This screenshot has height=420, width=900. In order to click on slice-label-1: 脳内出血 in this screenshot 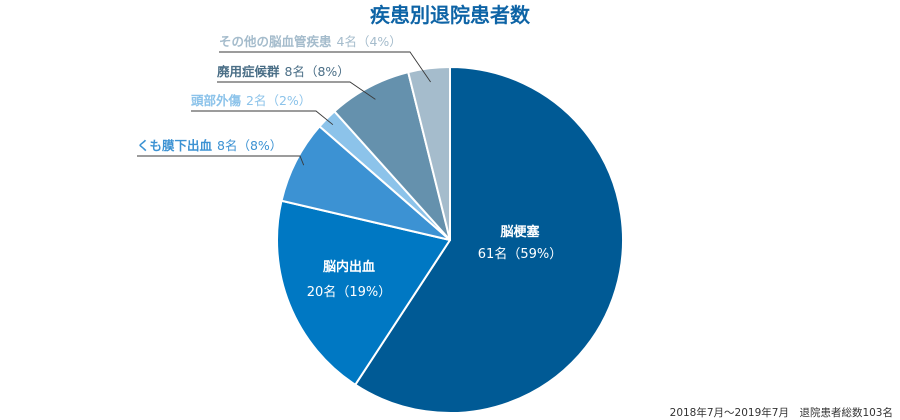, I will do `click(349, 267)`.